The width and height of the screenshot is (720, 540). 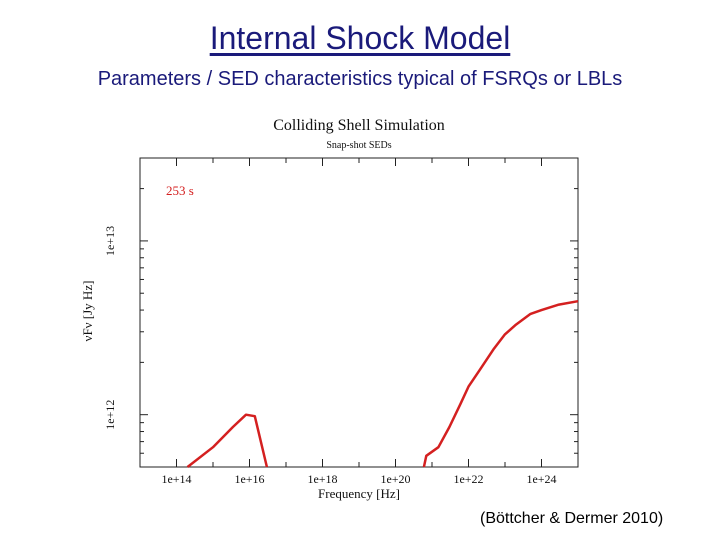 I want to click on x-tick-label: 1e+18, so click(x=322, y=479).